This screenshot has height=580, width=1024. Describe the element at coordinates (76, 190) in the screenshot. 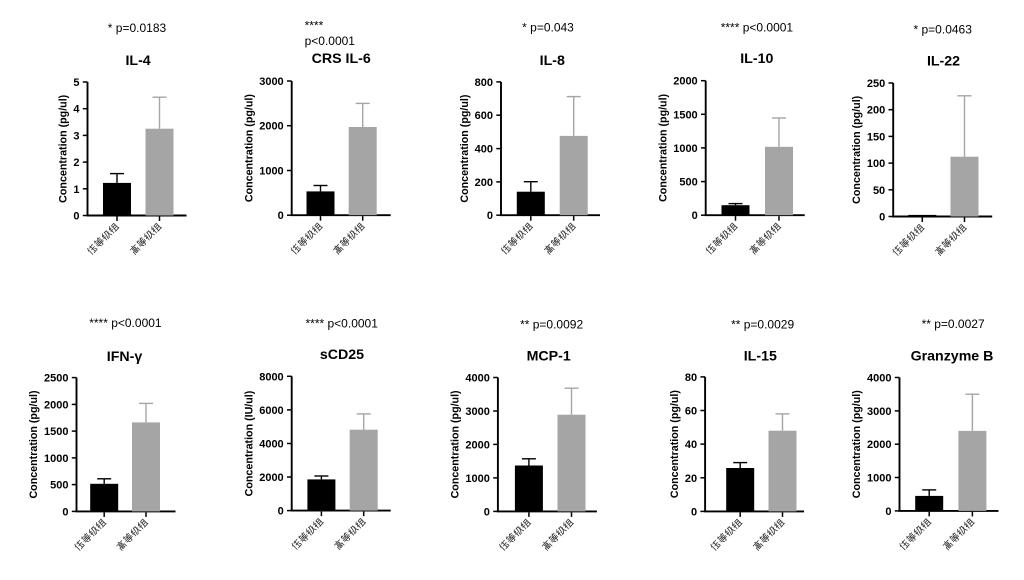

I see `svg-text: 1` at that location.